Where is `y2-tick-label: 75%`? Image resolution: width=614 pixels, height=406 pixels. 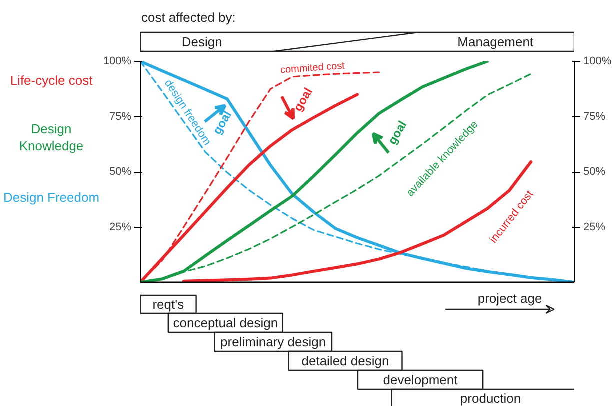 y2-tick-label: 75% is located at coordinates (595, 116).